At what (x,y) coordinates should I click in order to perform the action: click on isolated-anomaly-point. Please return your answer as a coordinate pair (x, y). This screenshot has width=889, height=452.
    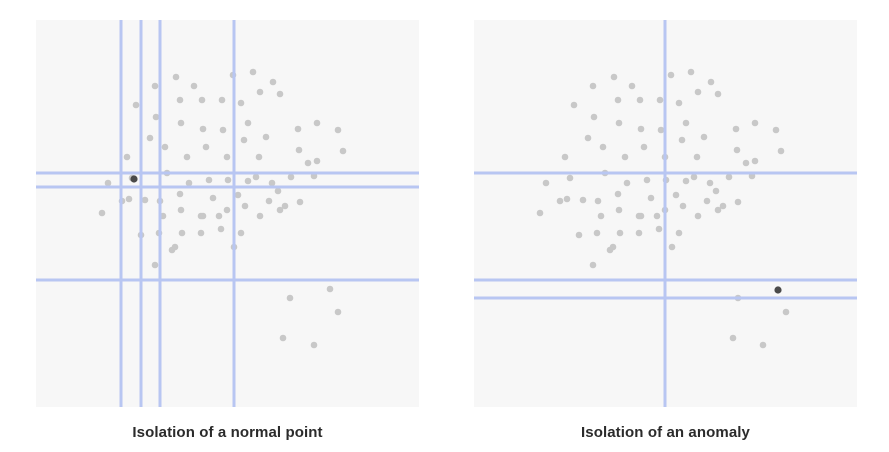
    Looking at the image, I should click on (778, 290).